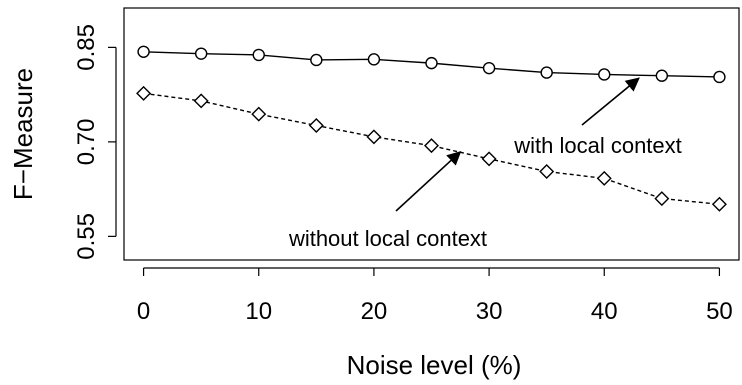  Describe the element at coordinates (604, 311) in the screenshot. I see `x-tick-label: 40` at that location.